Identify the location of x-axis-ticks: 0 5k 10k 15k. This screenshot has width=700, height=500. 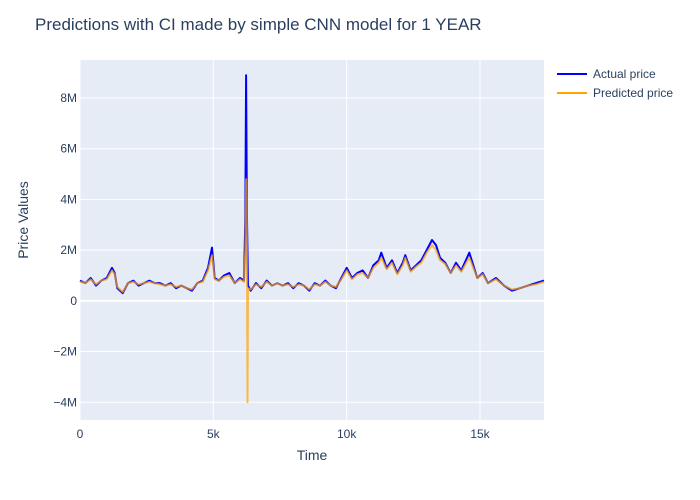
(284, 434).